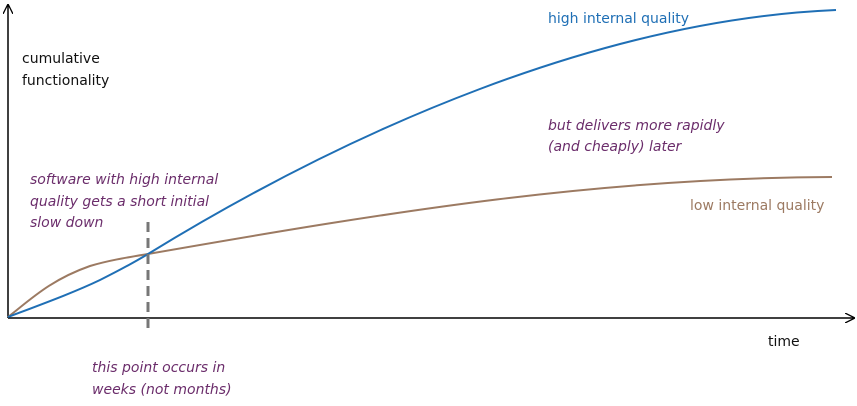  Describe the element at coordinates (61, 59) in the screenshot. I see `y-axis-label: cumulative` at that location.